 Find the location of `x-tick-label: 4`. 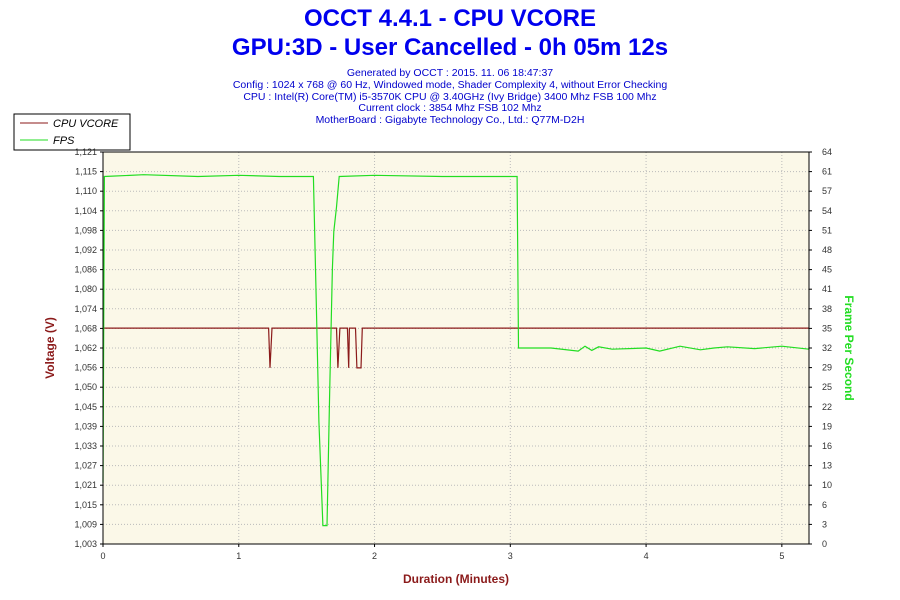

x-tick-label: 4 is located at coordinates (646, 556).